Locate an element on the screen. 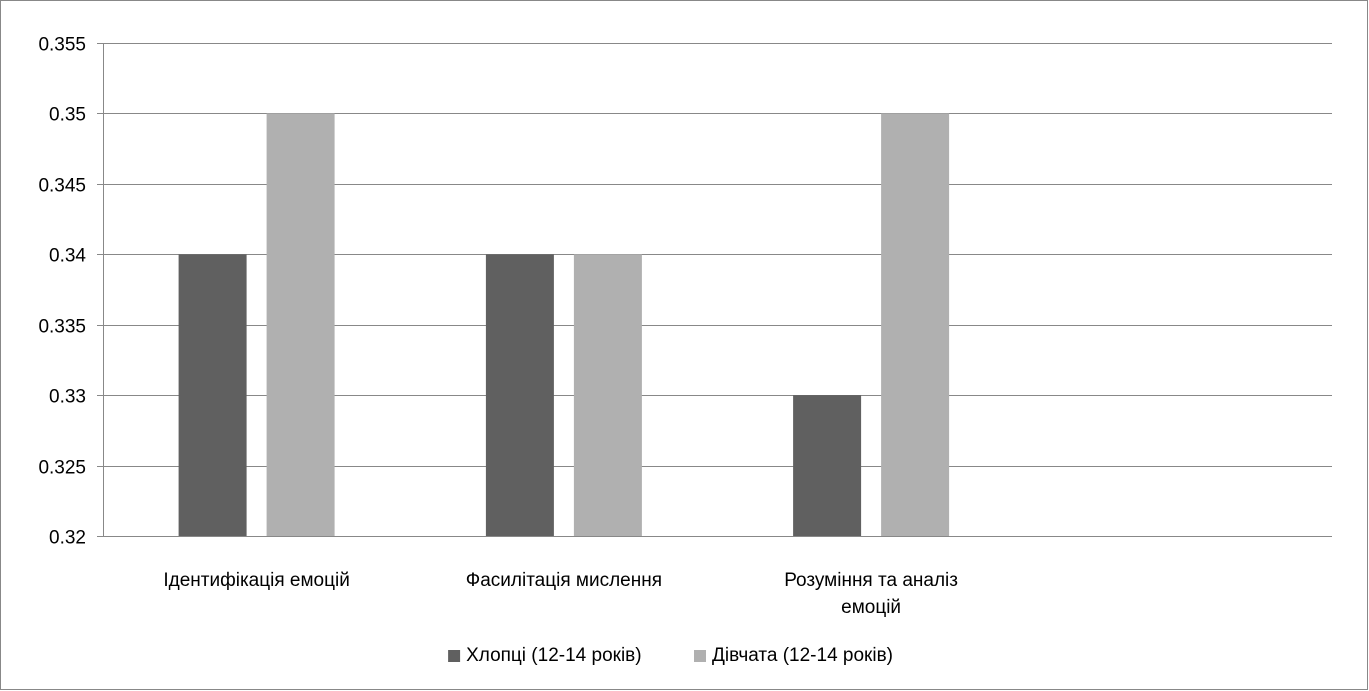 The width and height of the screenshot is (1369, 691). legend-label-series-1: Хлопці (12-14 років) is located at coordinates (553, 655).